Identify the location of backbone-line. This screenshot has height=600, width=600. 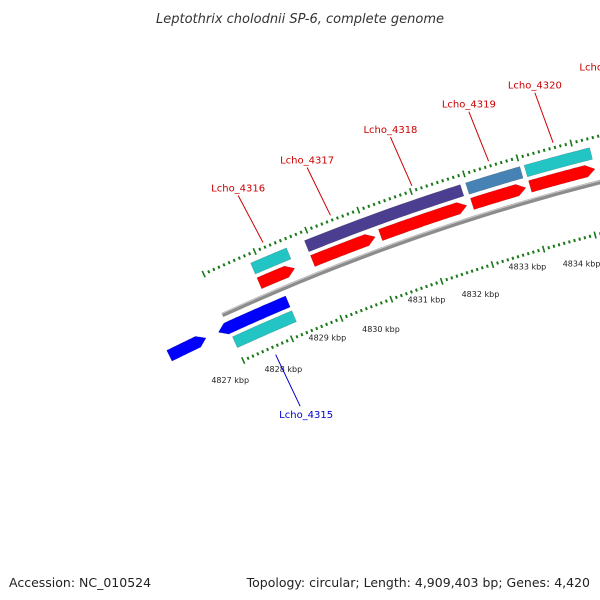
(410, 248).